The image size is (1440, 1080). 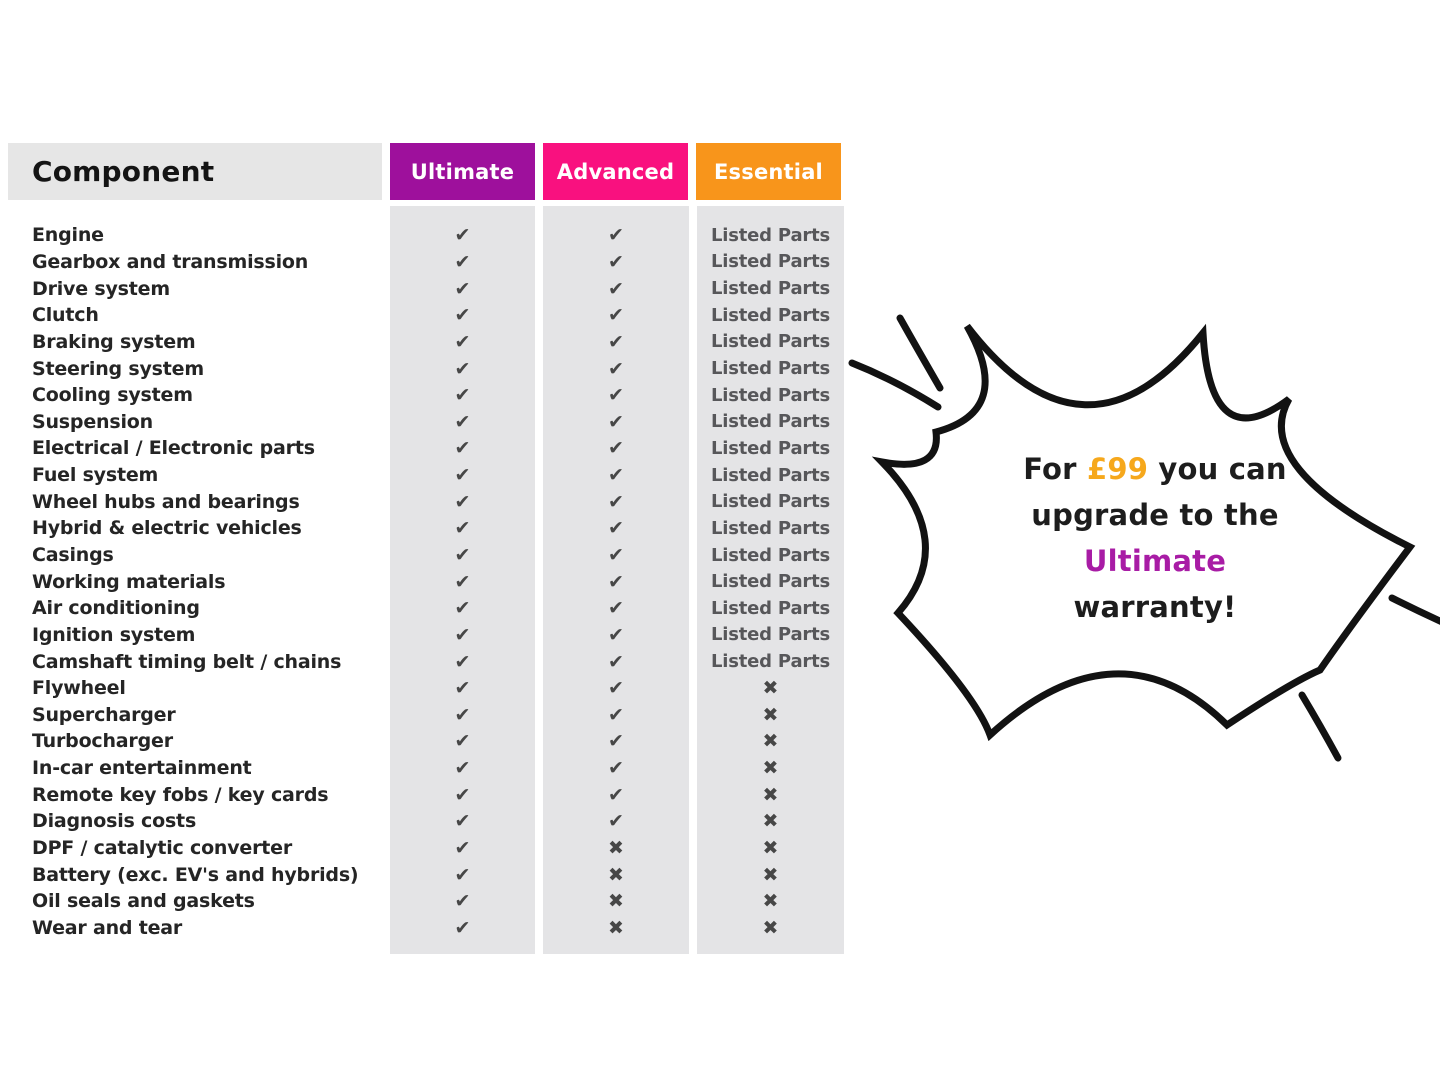 What do you see at coordinates (426, 501) in the screenshot?
I see `table-row: Wheel hubs and bearings ✔ ✔ Listed Parts` at bounding box center [426, 501].